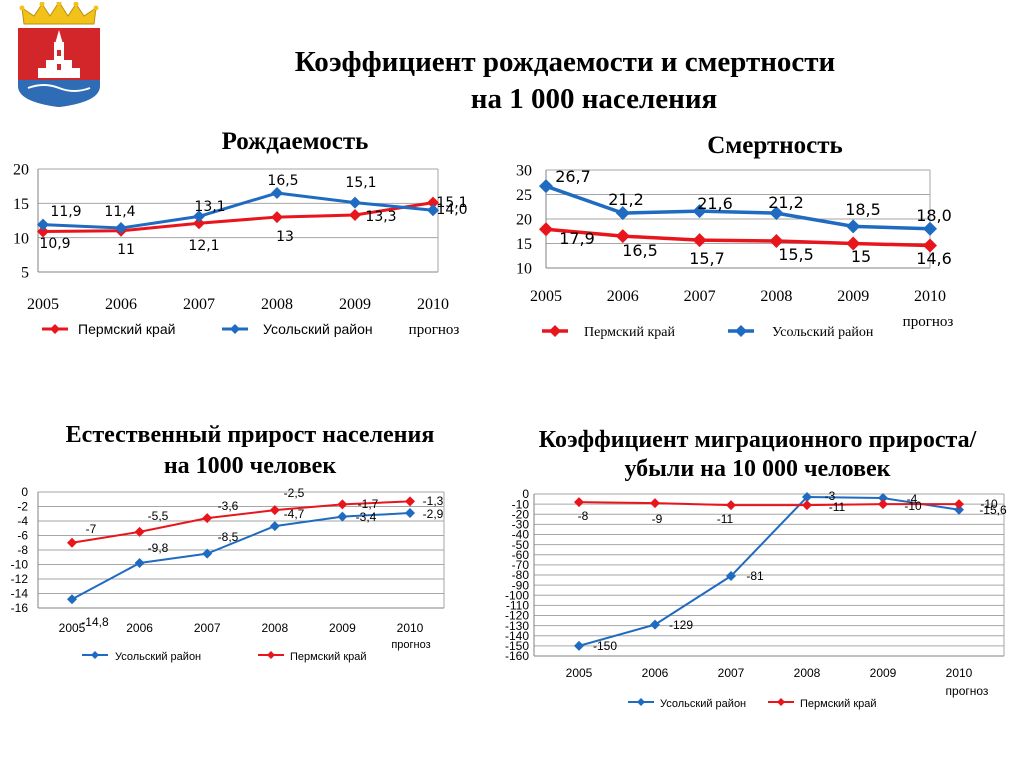 This screenshot has width=1024, height=768. I want to click on y-tick-label: 0, so click(24, 492).